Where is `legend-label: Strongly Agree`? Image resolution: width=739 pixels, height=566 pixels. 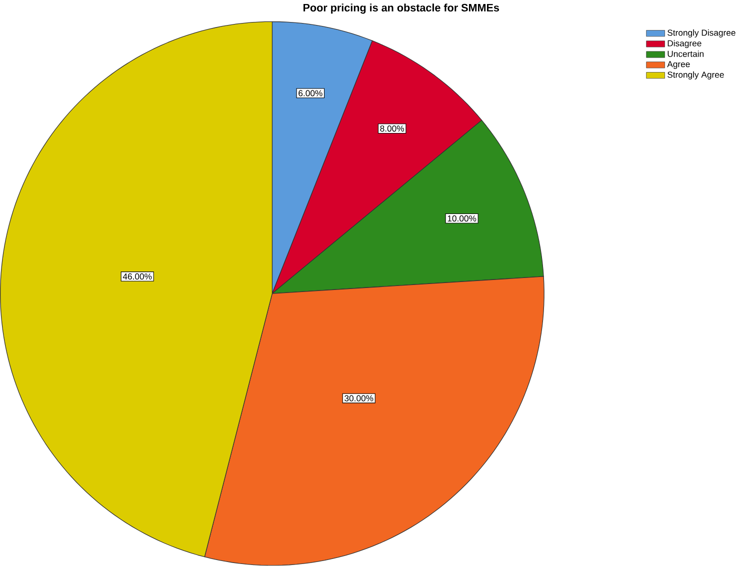 legend-label: Strongly Agree is located at coordinates (696, 76).